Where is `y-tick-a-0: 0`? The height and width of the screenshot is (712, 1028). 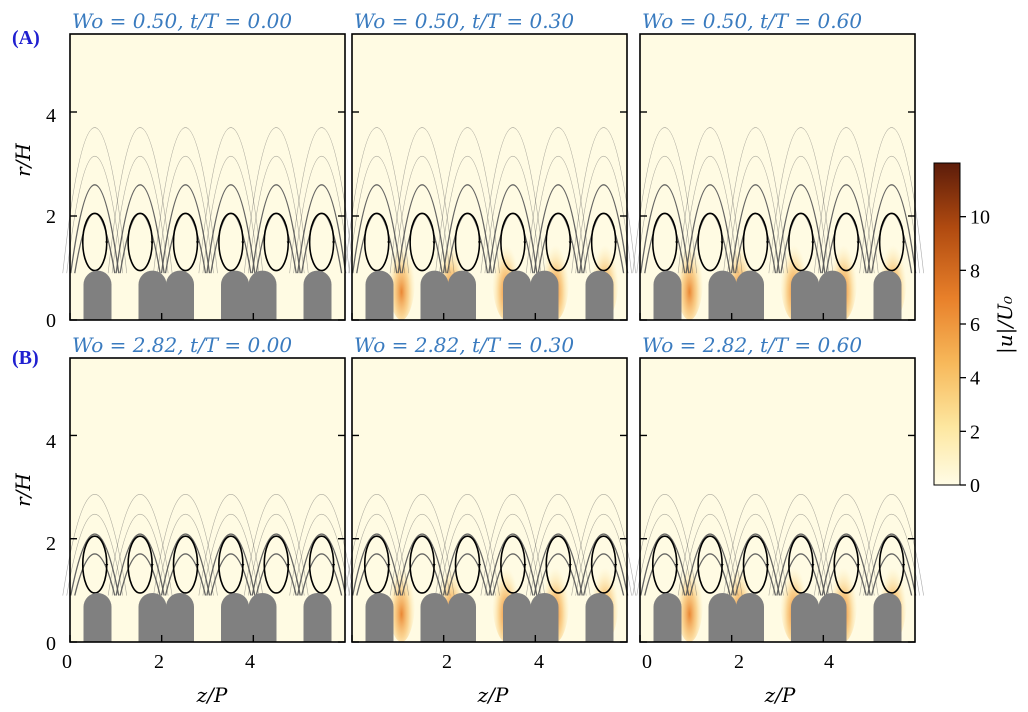 y-tick-a-0: 0 is located at coordinates (51, 321).